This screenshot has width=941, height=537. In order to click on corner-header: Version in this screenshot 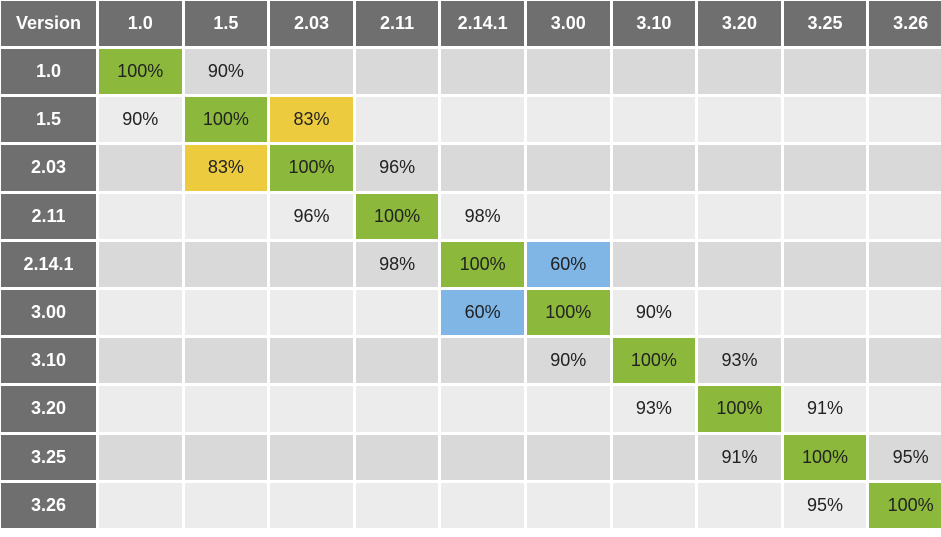, I will do `click(48, 23)`.